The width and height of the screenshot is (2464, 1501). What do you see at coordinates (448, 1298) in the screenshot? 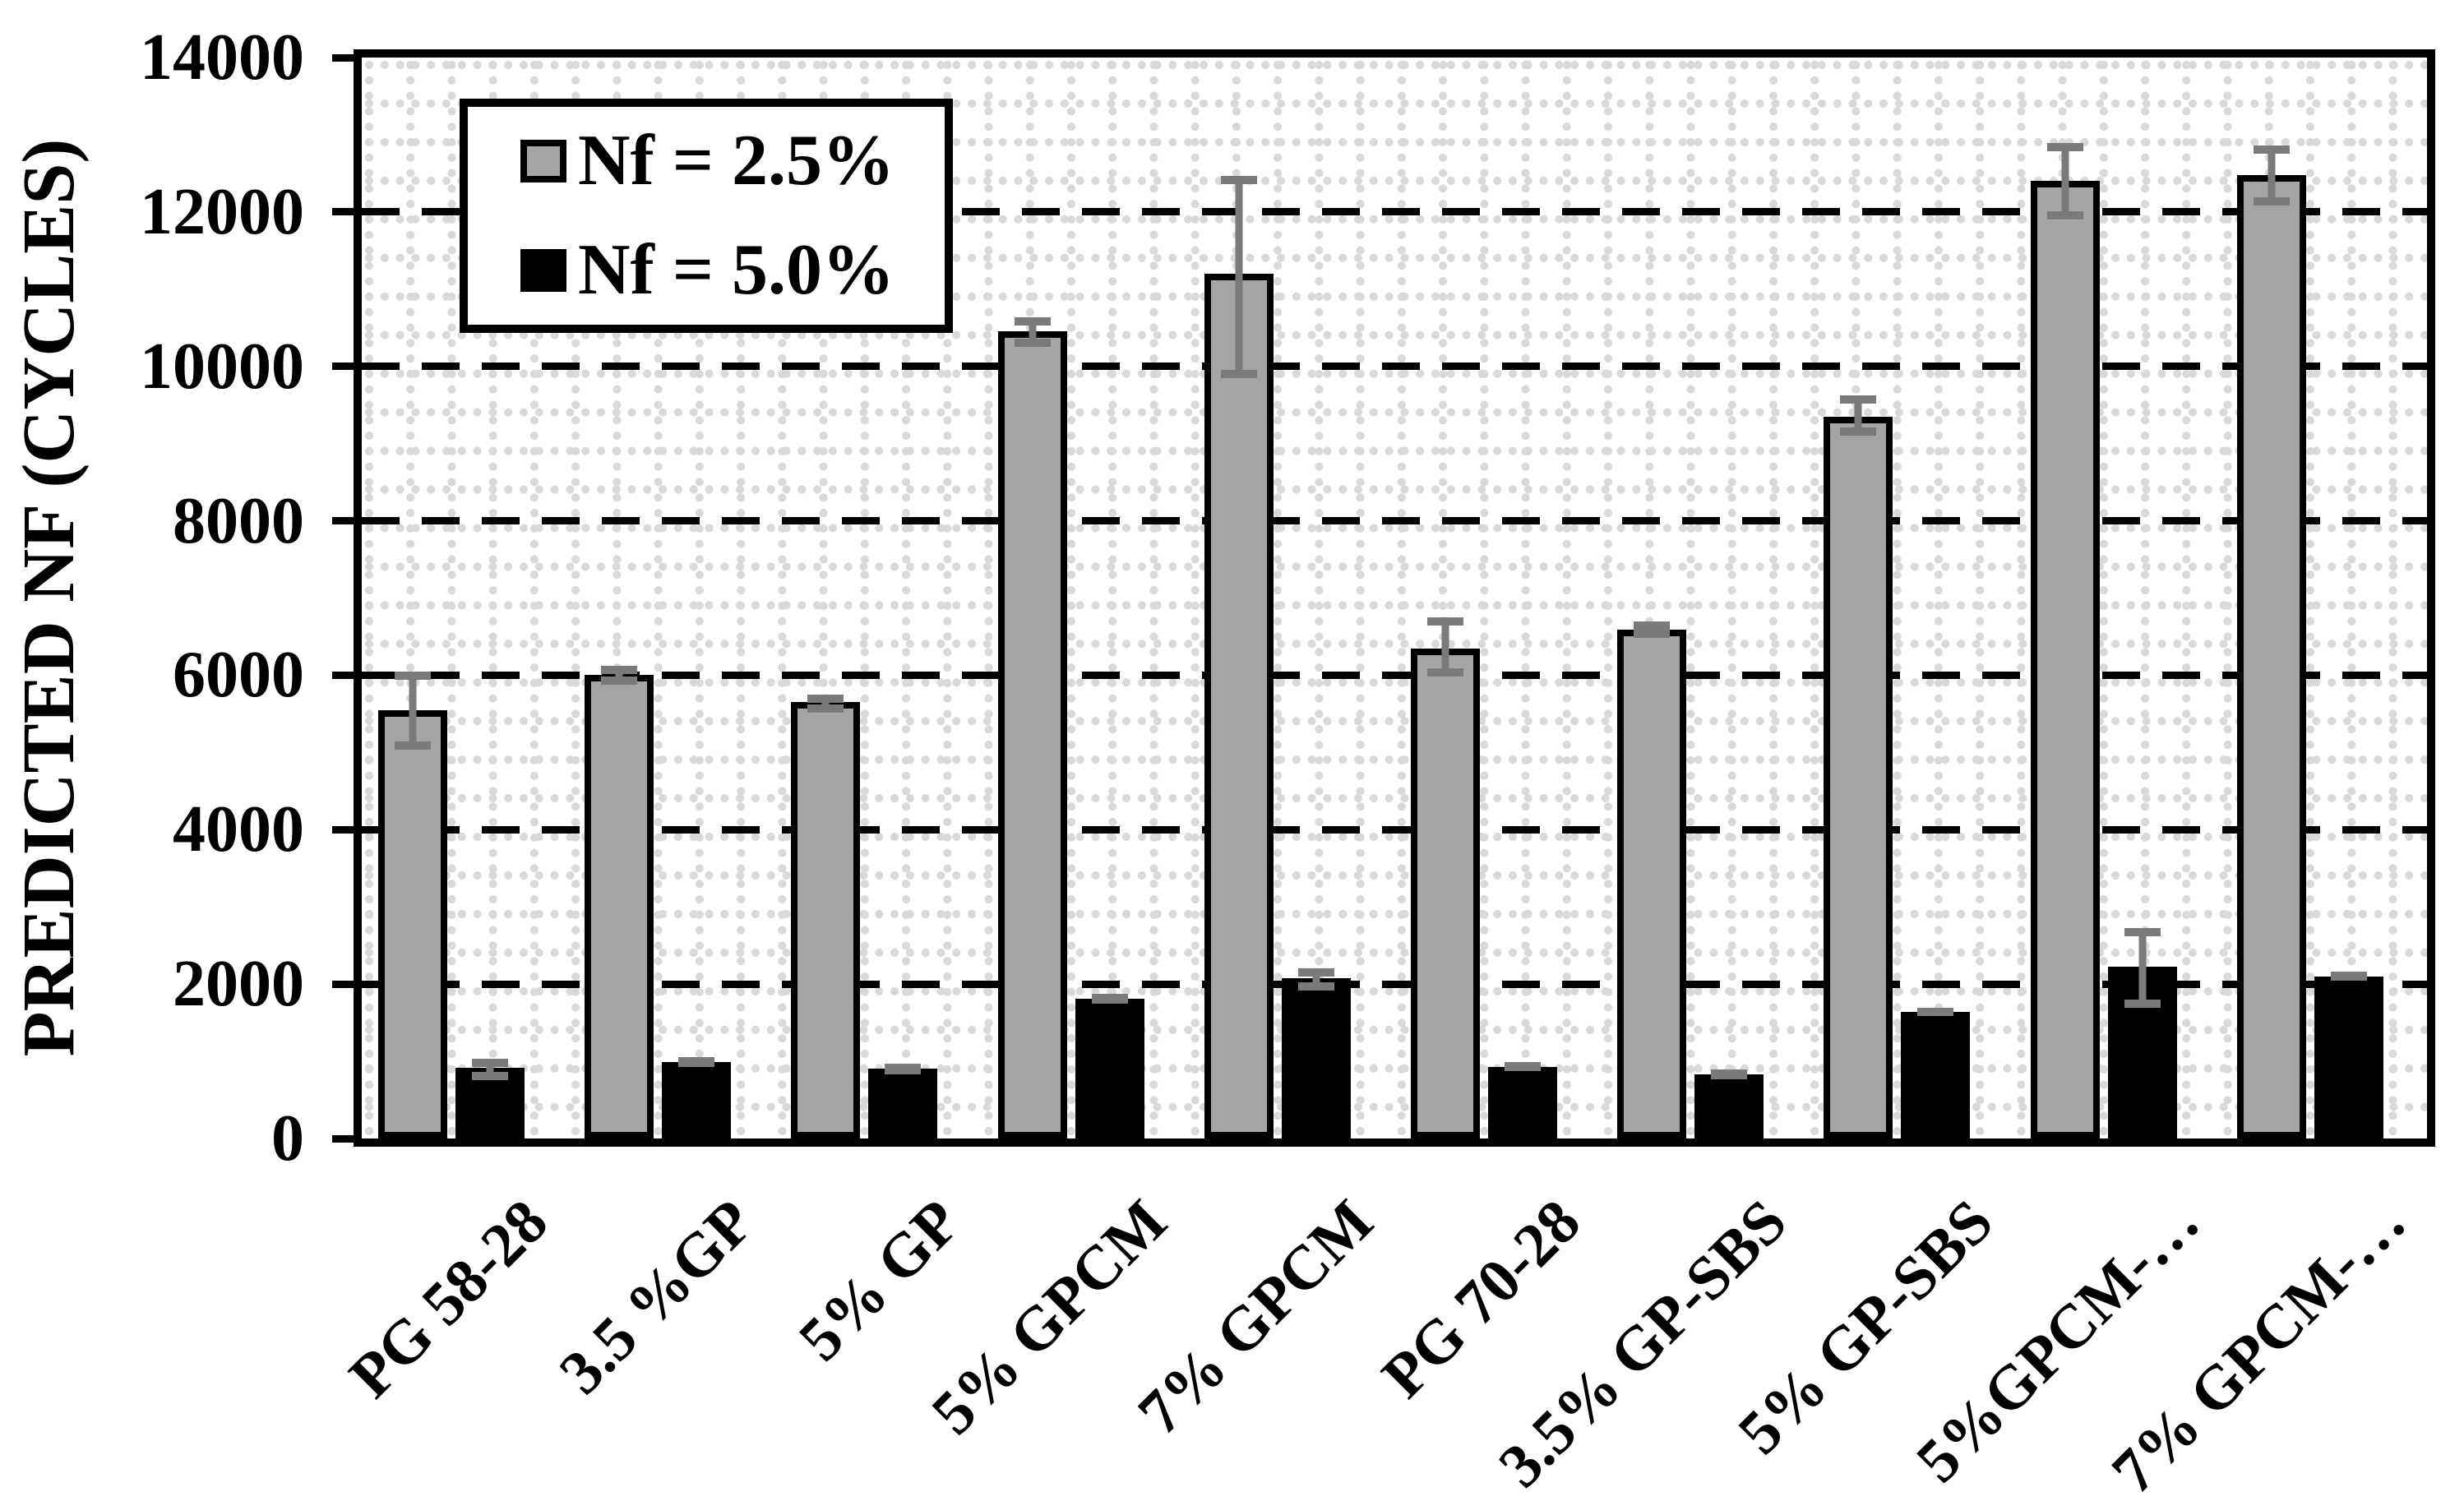
I see `x-category-label-1: PG 58-28` at bounding box center [448, 1298].